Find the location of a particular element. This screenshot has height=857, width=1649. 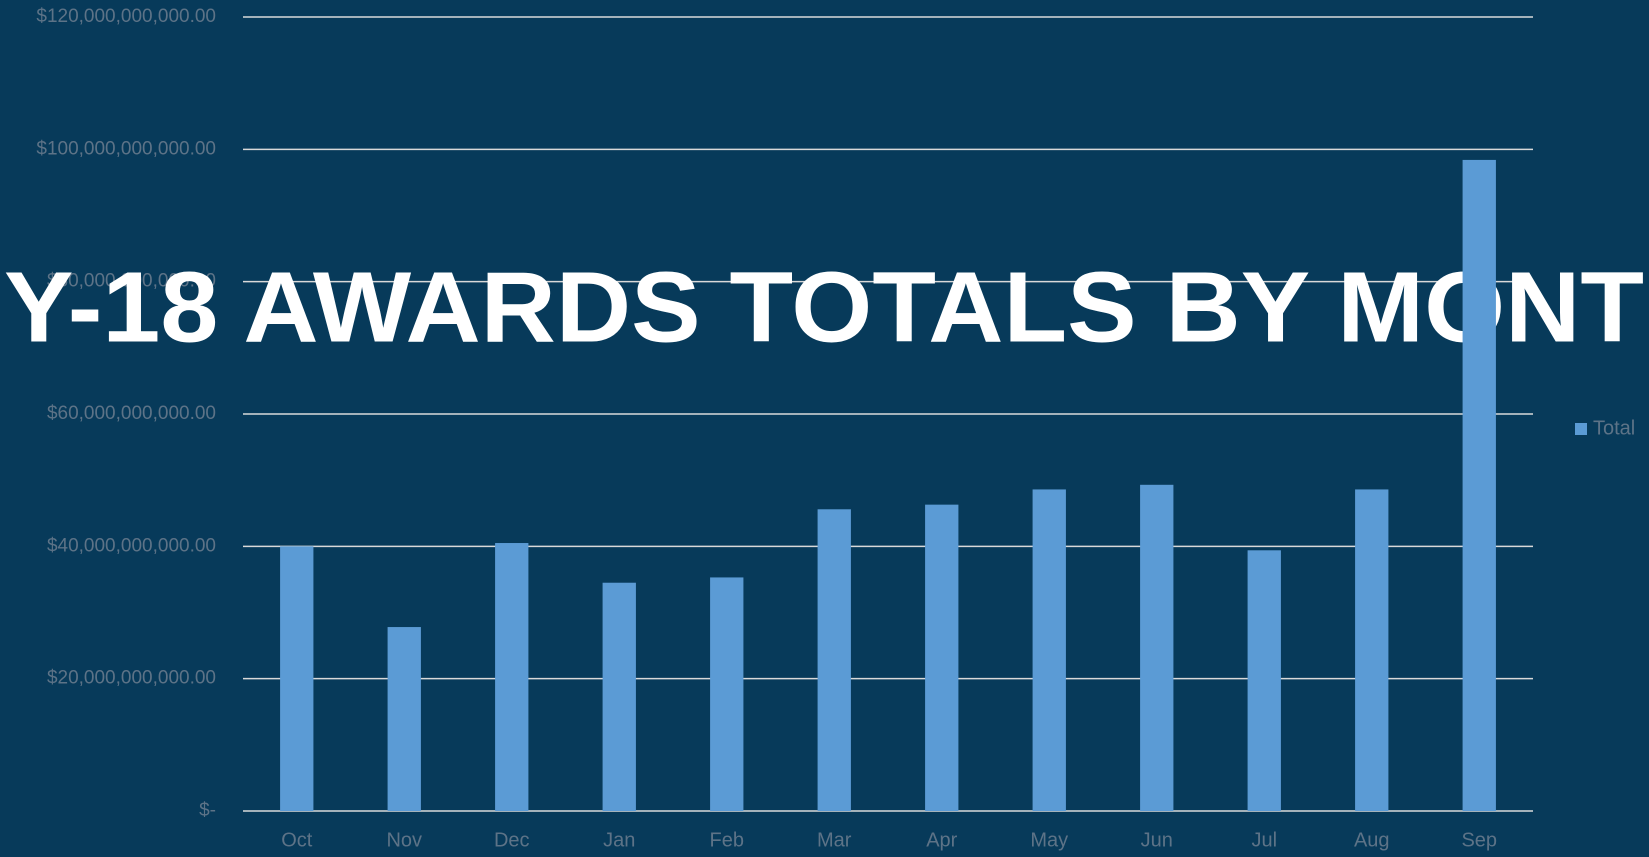

chart-title: Y-18 AWARDS TOTALS BY MONT is located at coordinates (824, 307).